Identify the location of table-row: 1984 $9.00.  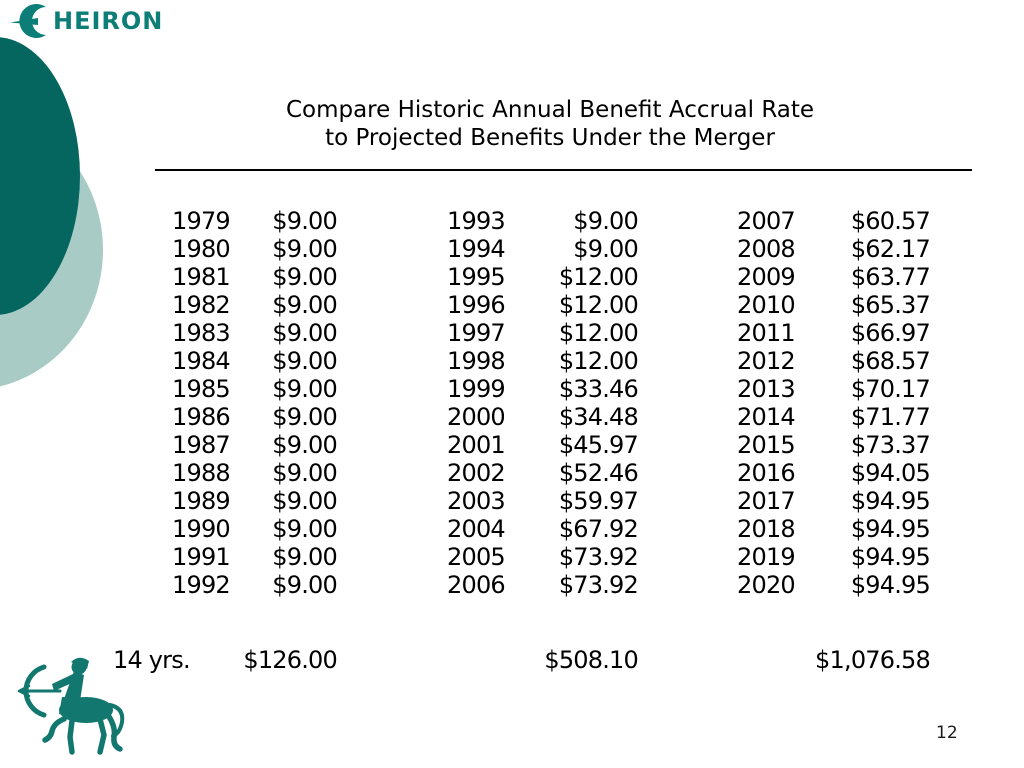
(255, 361).